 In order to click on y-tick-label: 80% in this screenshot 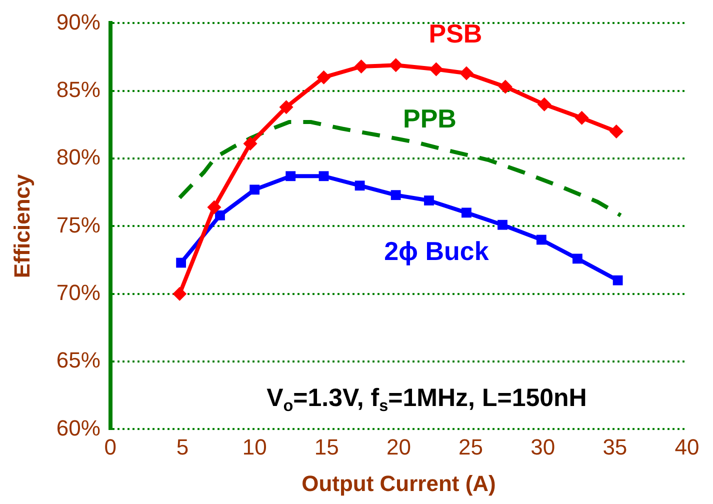, I will do `click(78, 157)`.